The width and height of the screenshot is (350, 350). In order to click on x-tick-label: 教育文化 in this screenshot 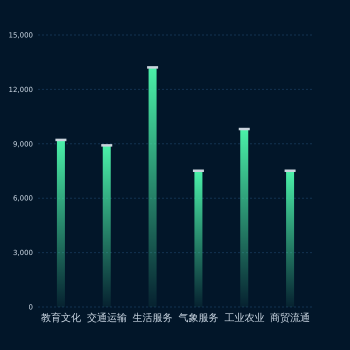, I will do `click(60, 318)`.